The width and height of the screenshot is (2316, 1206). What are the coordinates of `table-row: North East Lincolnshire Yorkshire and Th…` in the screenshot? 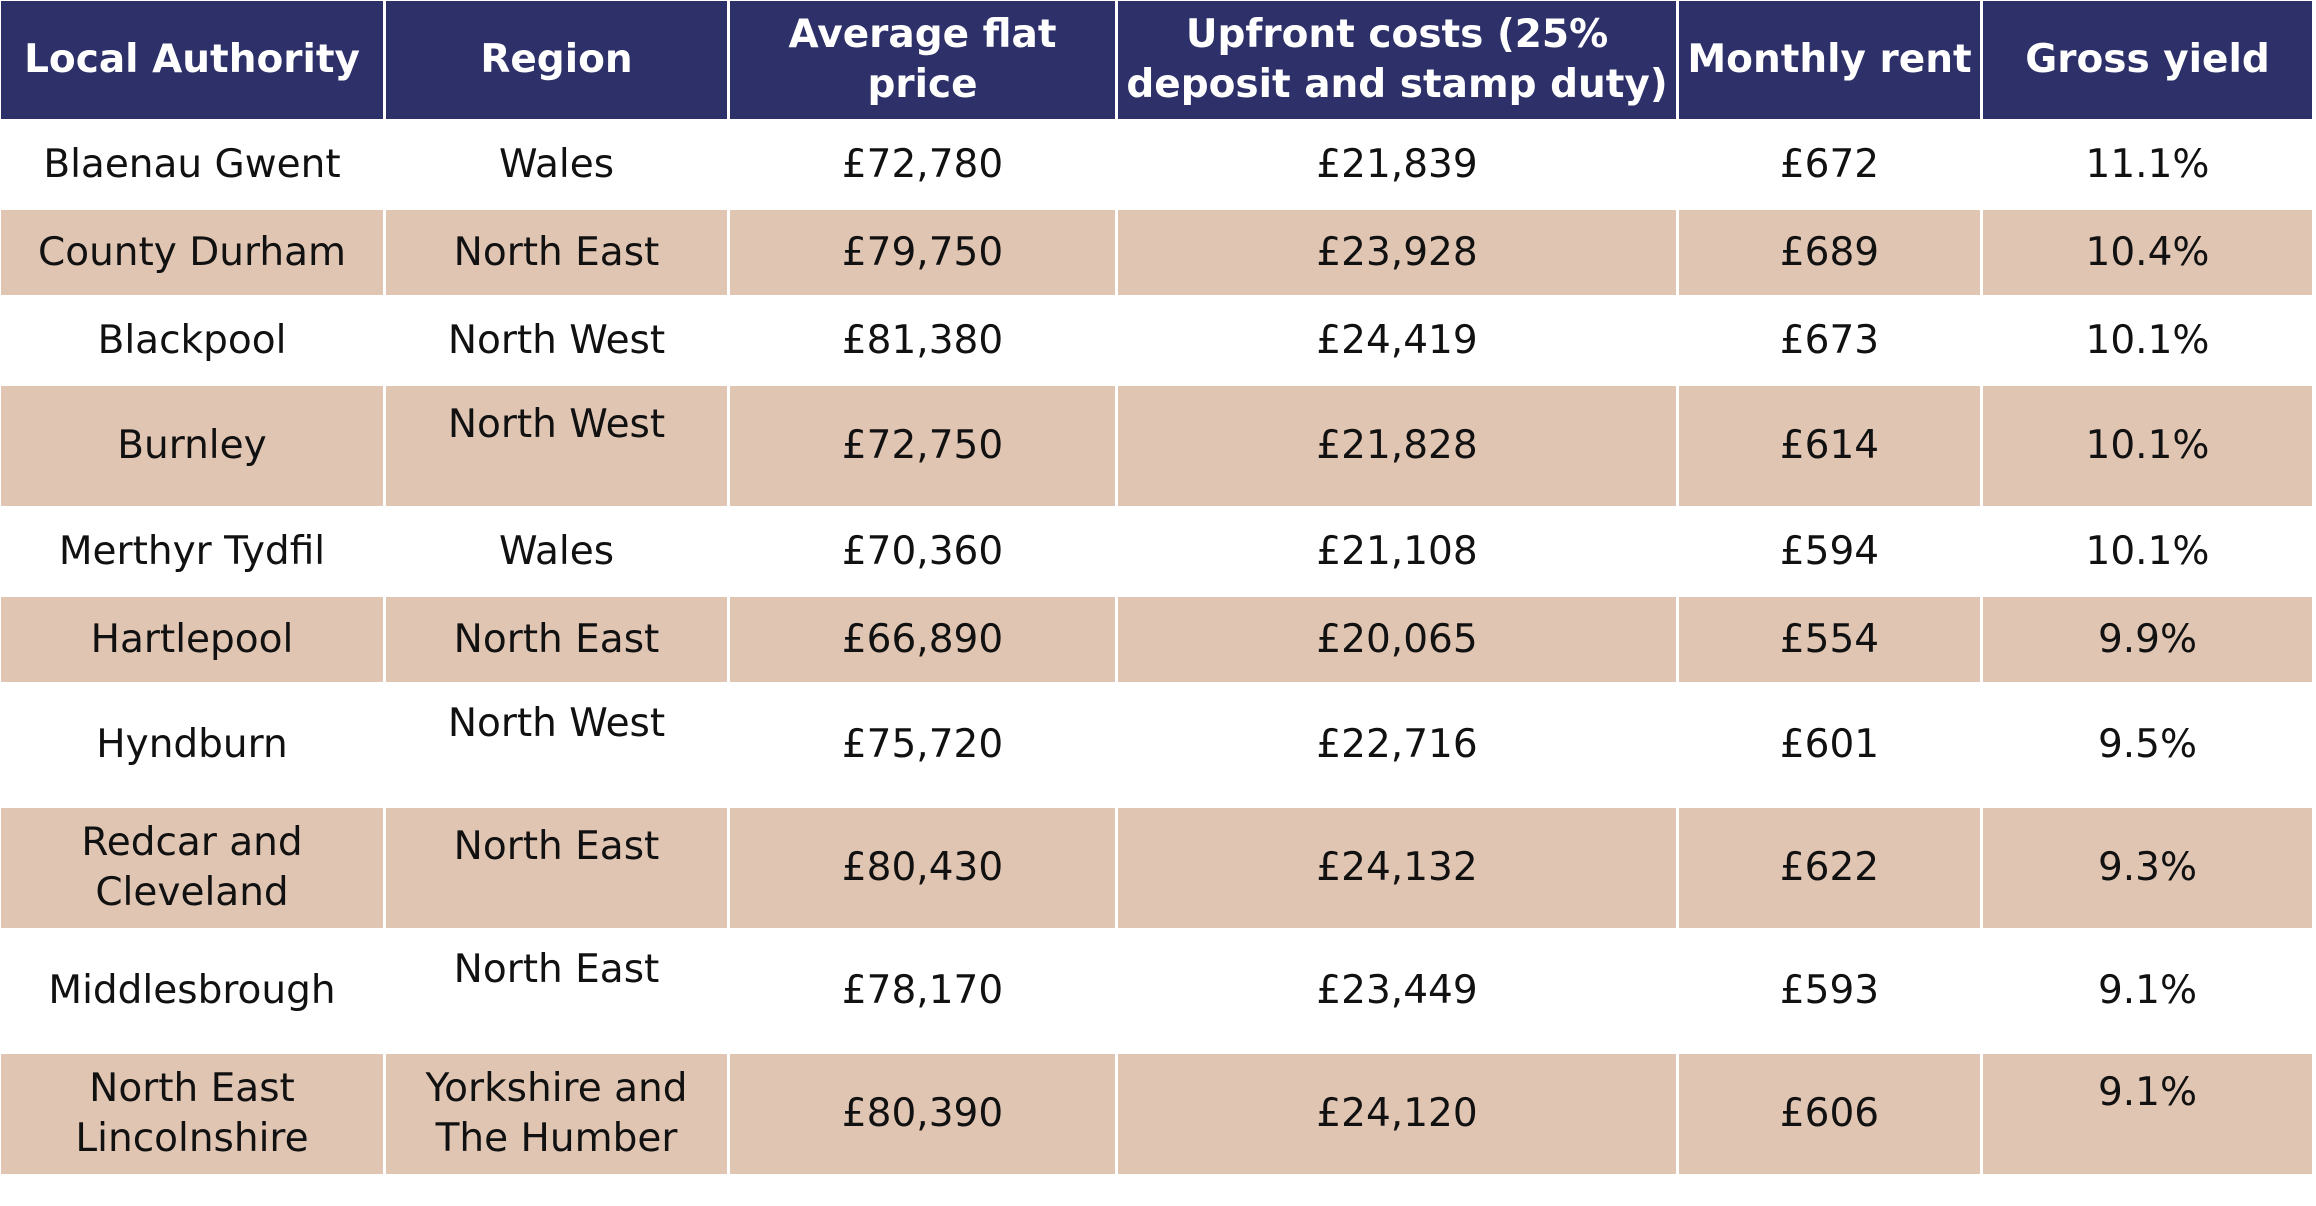 It's located at (1156, 1115).